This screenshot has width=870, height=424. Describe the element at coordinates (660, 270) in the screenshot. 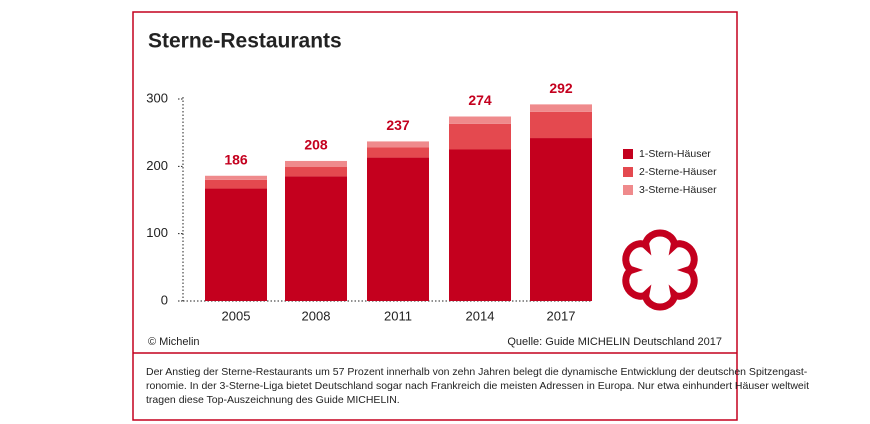

I see `michelin-star-icon` at that location.